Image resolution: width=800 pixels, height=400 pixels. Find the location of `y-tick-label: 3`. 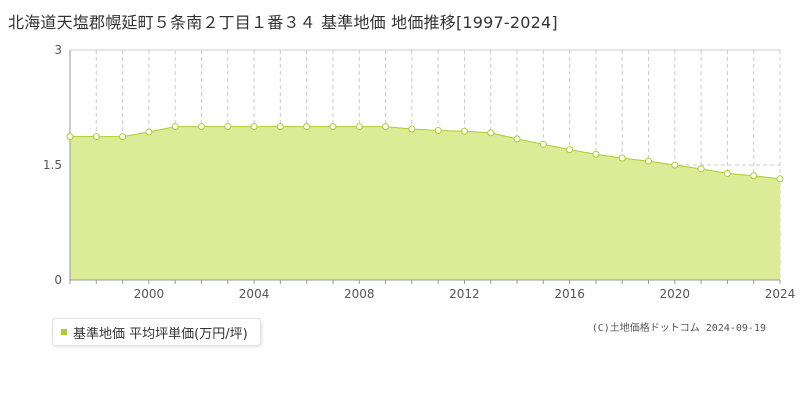

y-tick-label: 3 is located at coordinates (58, 50).